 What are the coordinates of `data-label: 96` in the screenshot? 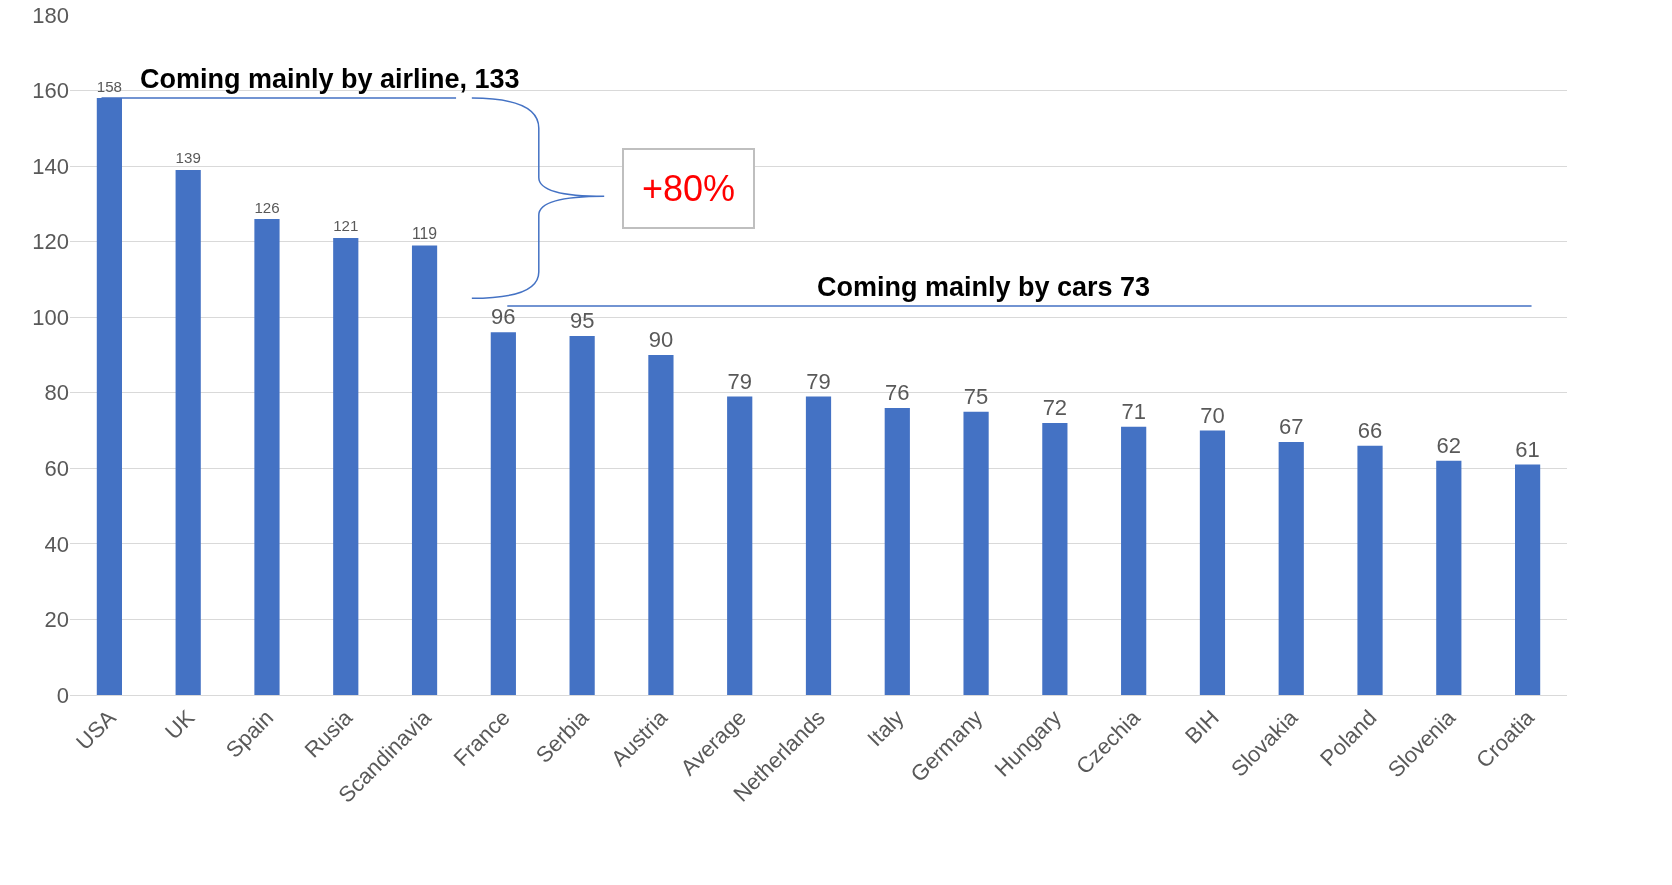 It's located at (503, 317).